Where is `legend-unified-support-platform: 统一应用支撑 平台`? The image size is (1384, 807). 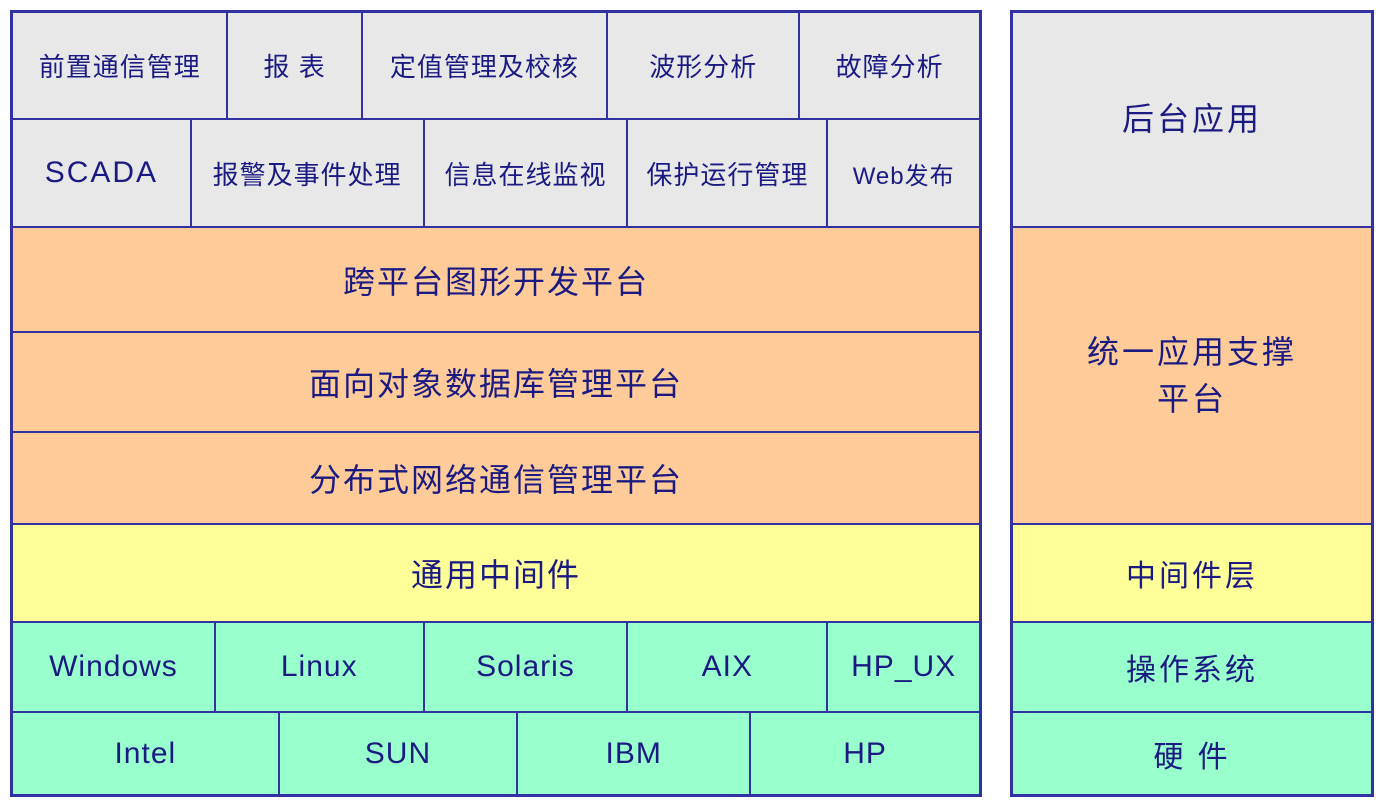 legend-unified-support-platform: 统一应用支撑 平台 is located at coordinates (1192, 374).